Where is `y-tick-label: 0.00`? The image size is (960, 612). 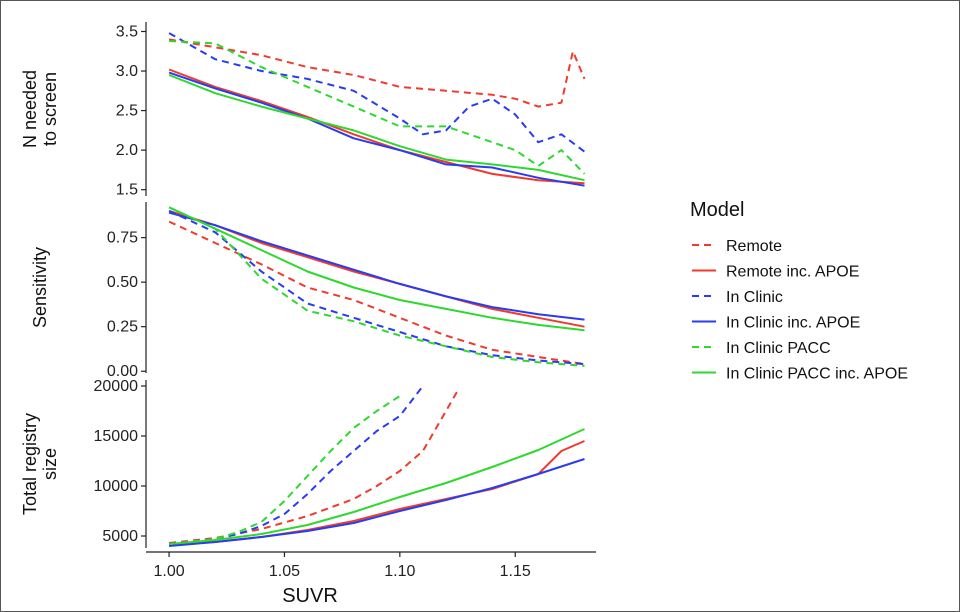 y-tick-label: 0.00 is located at coordinates (122, 371).